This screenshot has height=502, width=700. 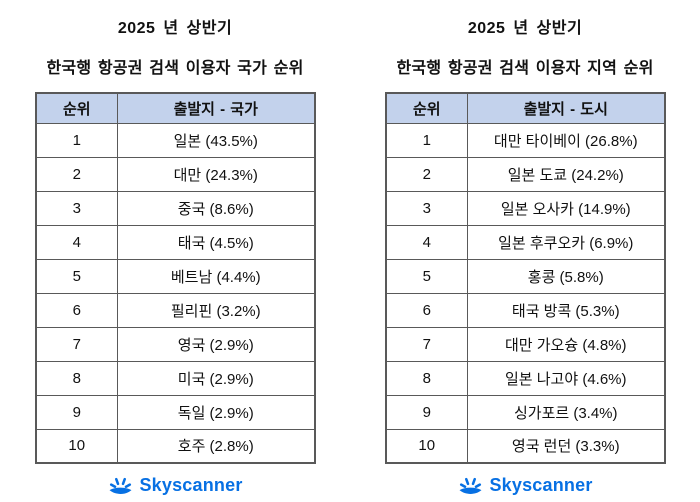 I want to click on table-row: 10 호주 (2.8%), so click(x=175, y=446).